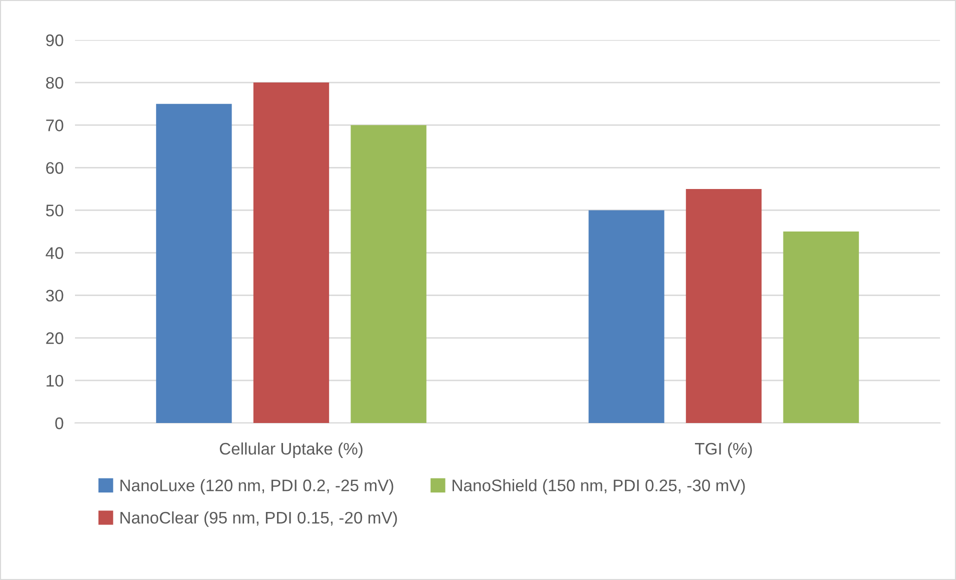  What do you see at coordinates (55, 126) in the screenshot?
I see `y-tick-label: 70` at bounding box center [55, 126].